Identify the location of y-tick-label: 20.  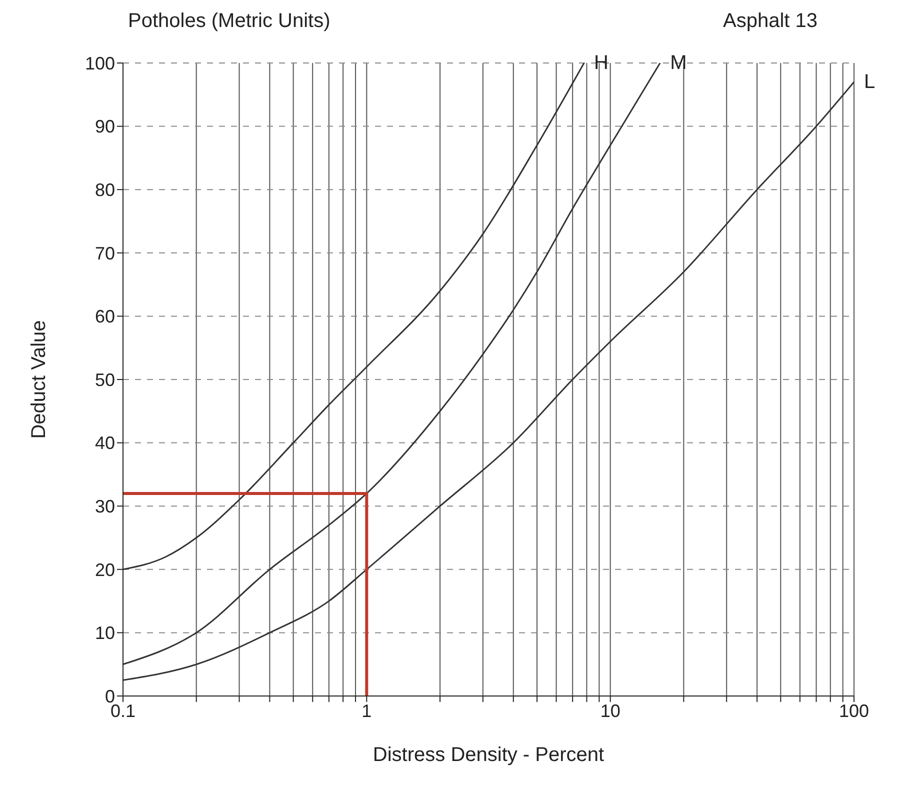
(104, 570).